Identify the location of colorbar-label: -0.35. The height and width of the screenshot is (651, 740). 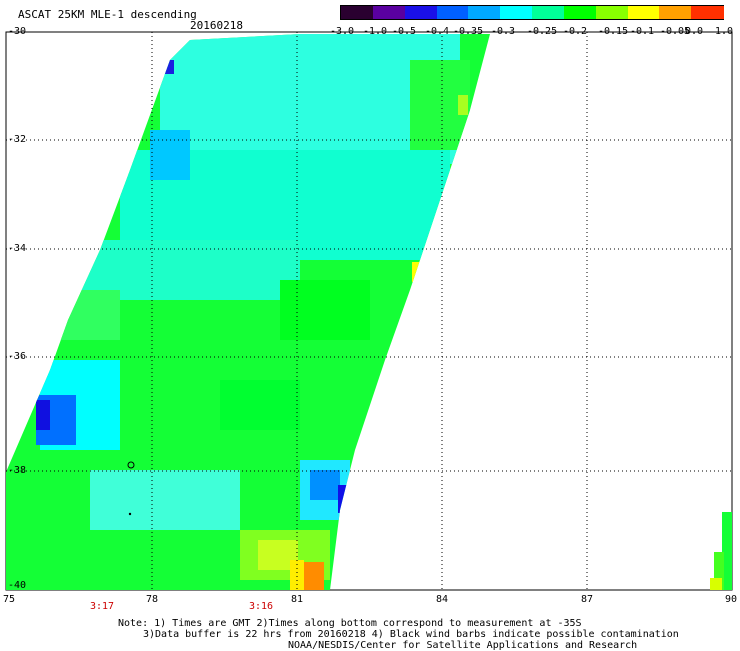
(468, 31).